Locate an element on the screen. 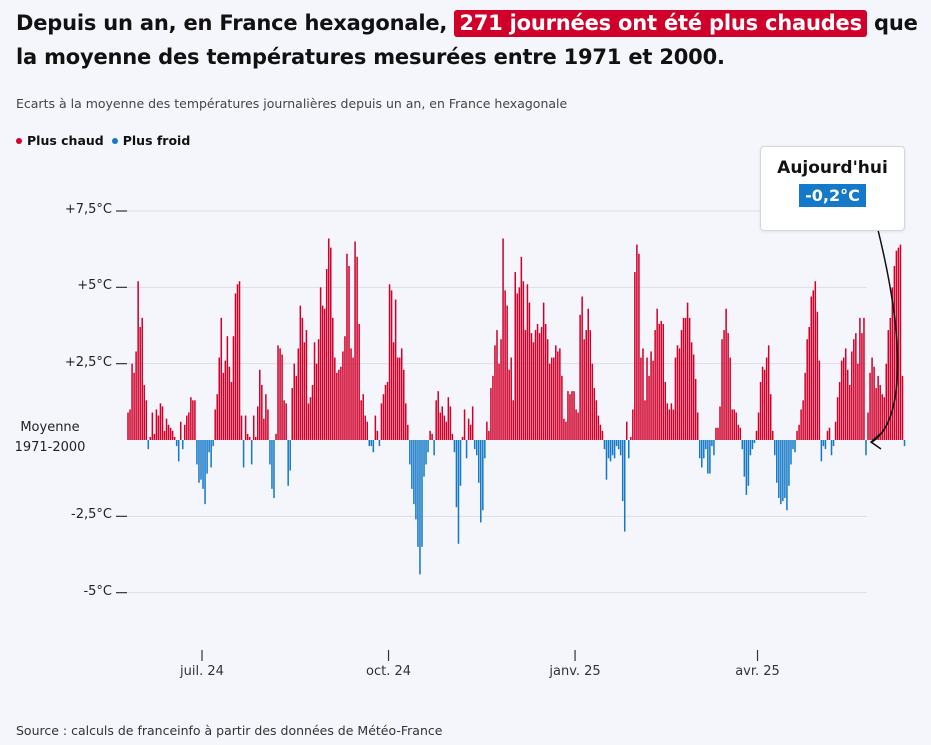 Image resolution: width=931 pixels, height=745 pixels. legend-cold-dot is located at coordinates (114, 140).